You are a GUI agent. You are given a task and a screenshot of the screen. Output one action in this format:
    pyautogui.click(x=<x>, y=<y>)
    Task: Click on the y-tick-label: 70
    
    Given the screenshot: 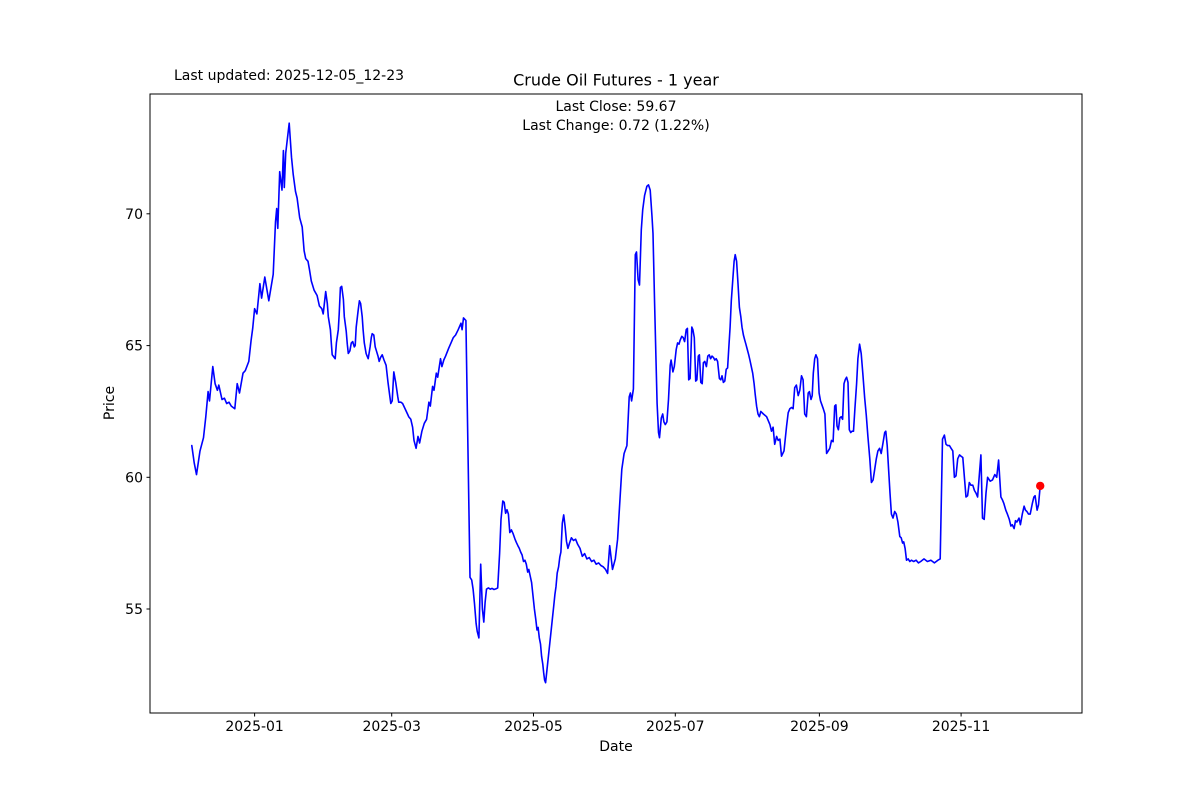 What is the action you would take?
    pyautogui.click(x=134, y=215)
    